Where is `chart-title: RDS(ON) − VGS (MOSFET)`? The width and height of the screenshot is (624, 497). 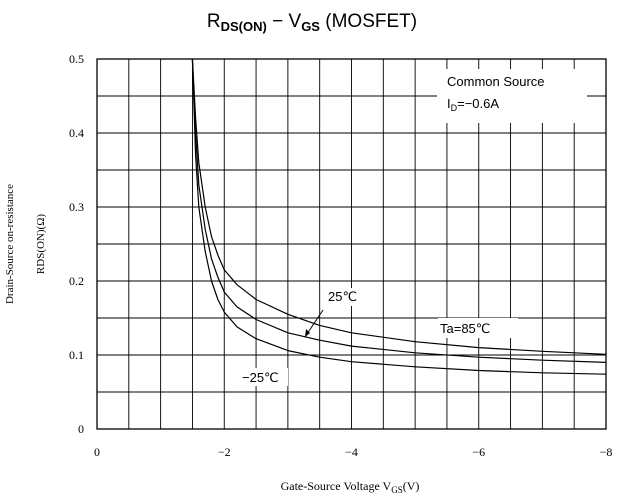 chart-title: RDS(ON) − VGS (MOSFET) is located at coordinates (312, 22).